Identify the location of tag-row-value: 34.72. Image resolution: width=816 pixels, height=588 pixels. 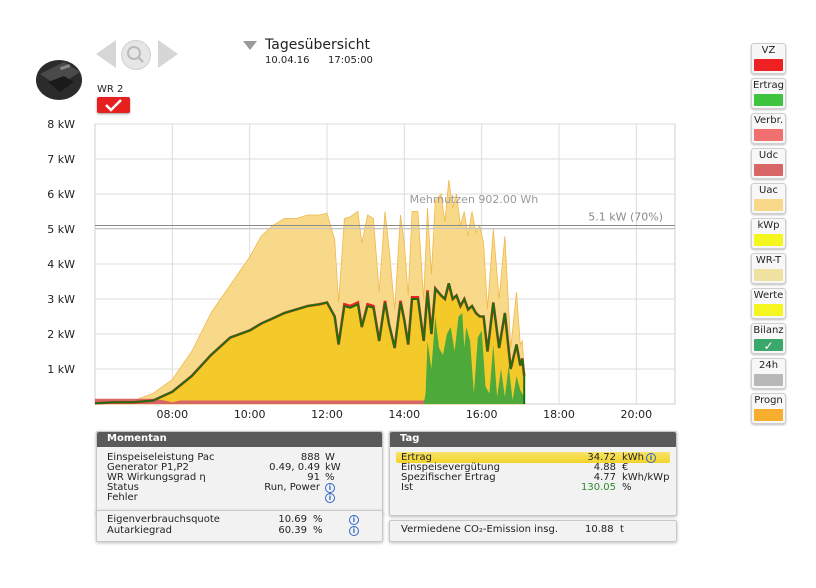
(601, 457).